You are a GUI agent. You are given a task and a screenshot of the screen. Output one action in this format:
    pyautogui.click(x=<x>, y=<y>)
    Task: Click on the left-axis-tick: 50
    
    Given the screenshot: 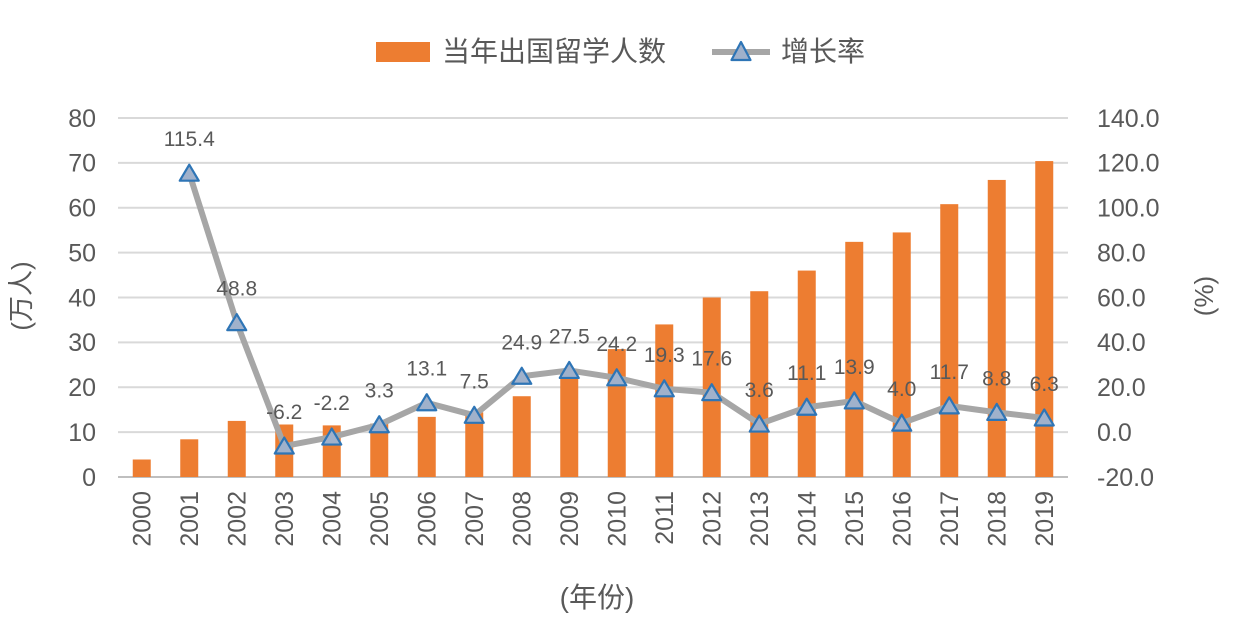 What is the action you would take?
    pyautogui.click(x=82, y=253)
    